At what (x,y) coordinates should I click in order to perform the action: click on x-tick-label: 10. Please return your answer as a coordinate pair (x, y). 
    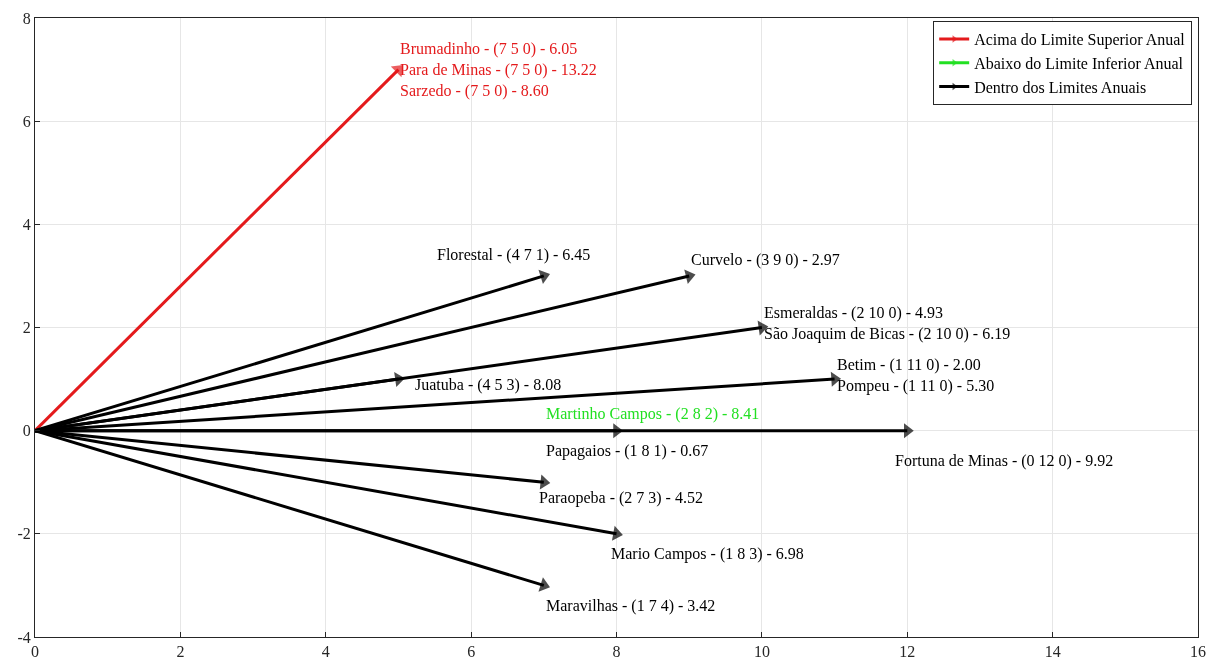
    Looking at the image, I should click on (761, 652).